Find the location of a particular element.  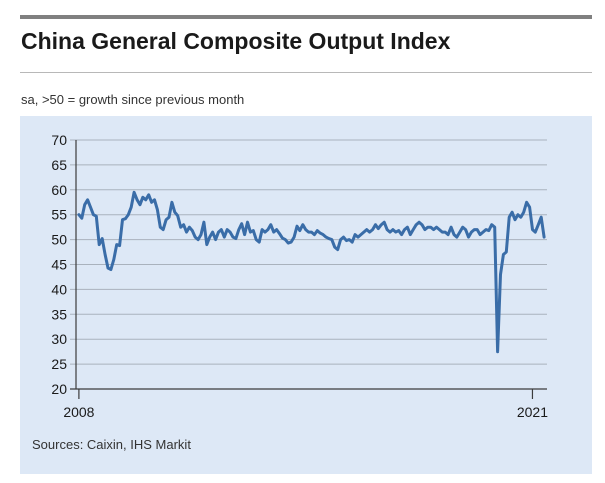

y-tick-label: 70 is located at coordinates (59, 140).